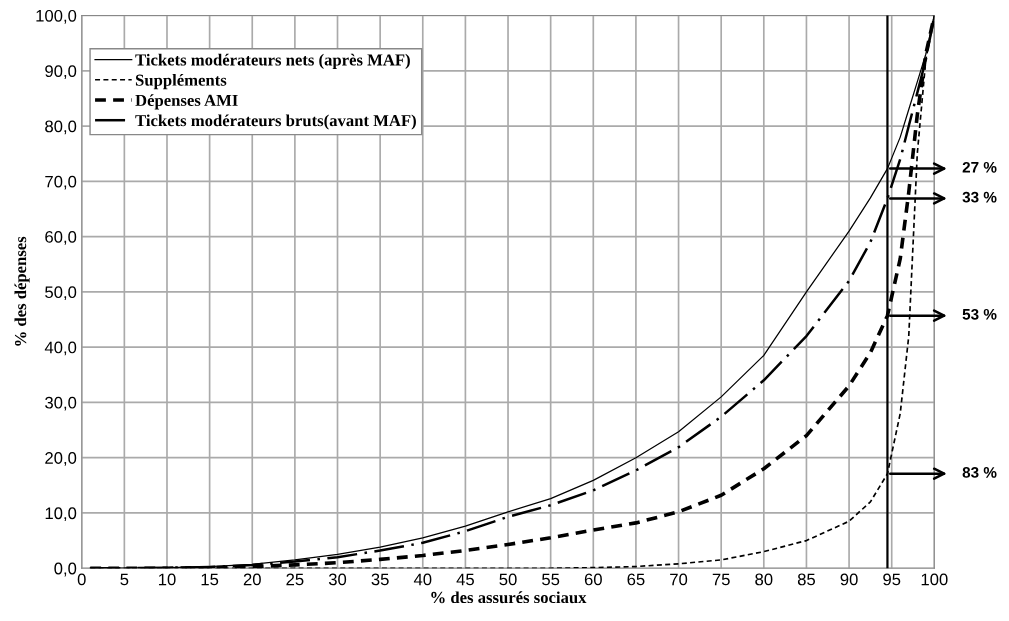 This screenshot has height=621, width=1009. Describe the element at coordinates (979, 167) in the screenshot. I see `text: 27 %` at that location.